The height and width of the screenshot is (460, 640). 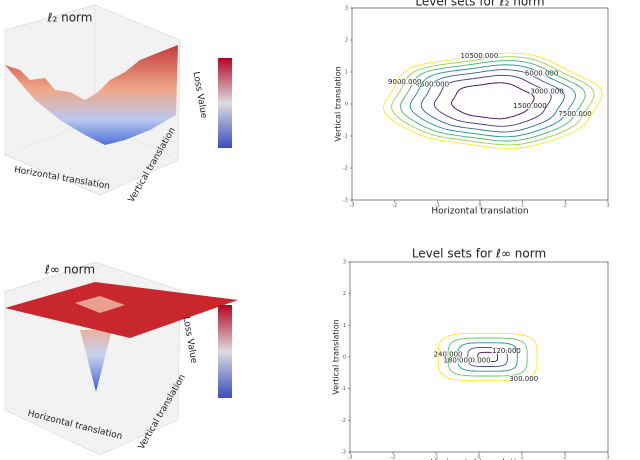 What do you see at coordinates (523, 379) in the screenshot?
I see `contour-label: 300.000` at bounding box center [523, 379].